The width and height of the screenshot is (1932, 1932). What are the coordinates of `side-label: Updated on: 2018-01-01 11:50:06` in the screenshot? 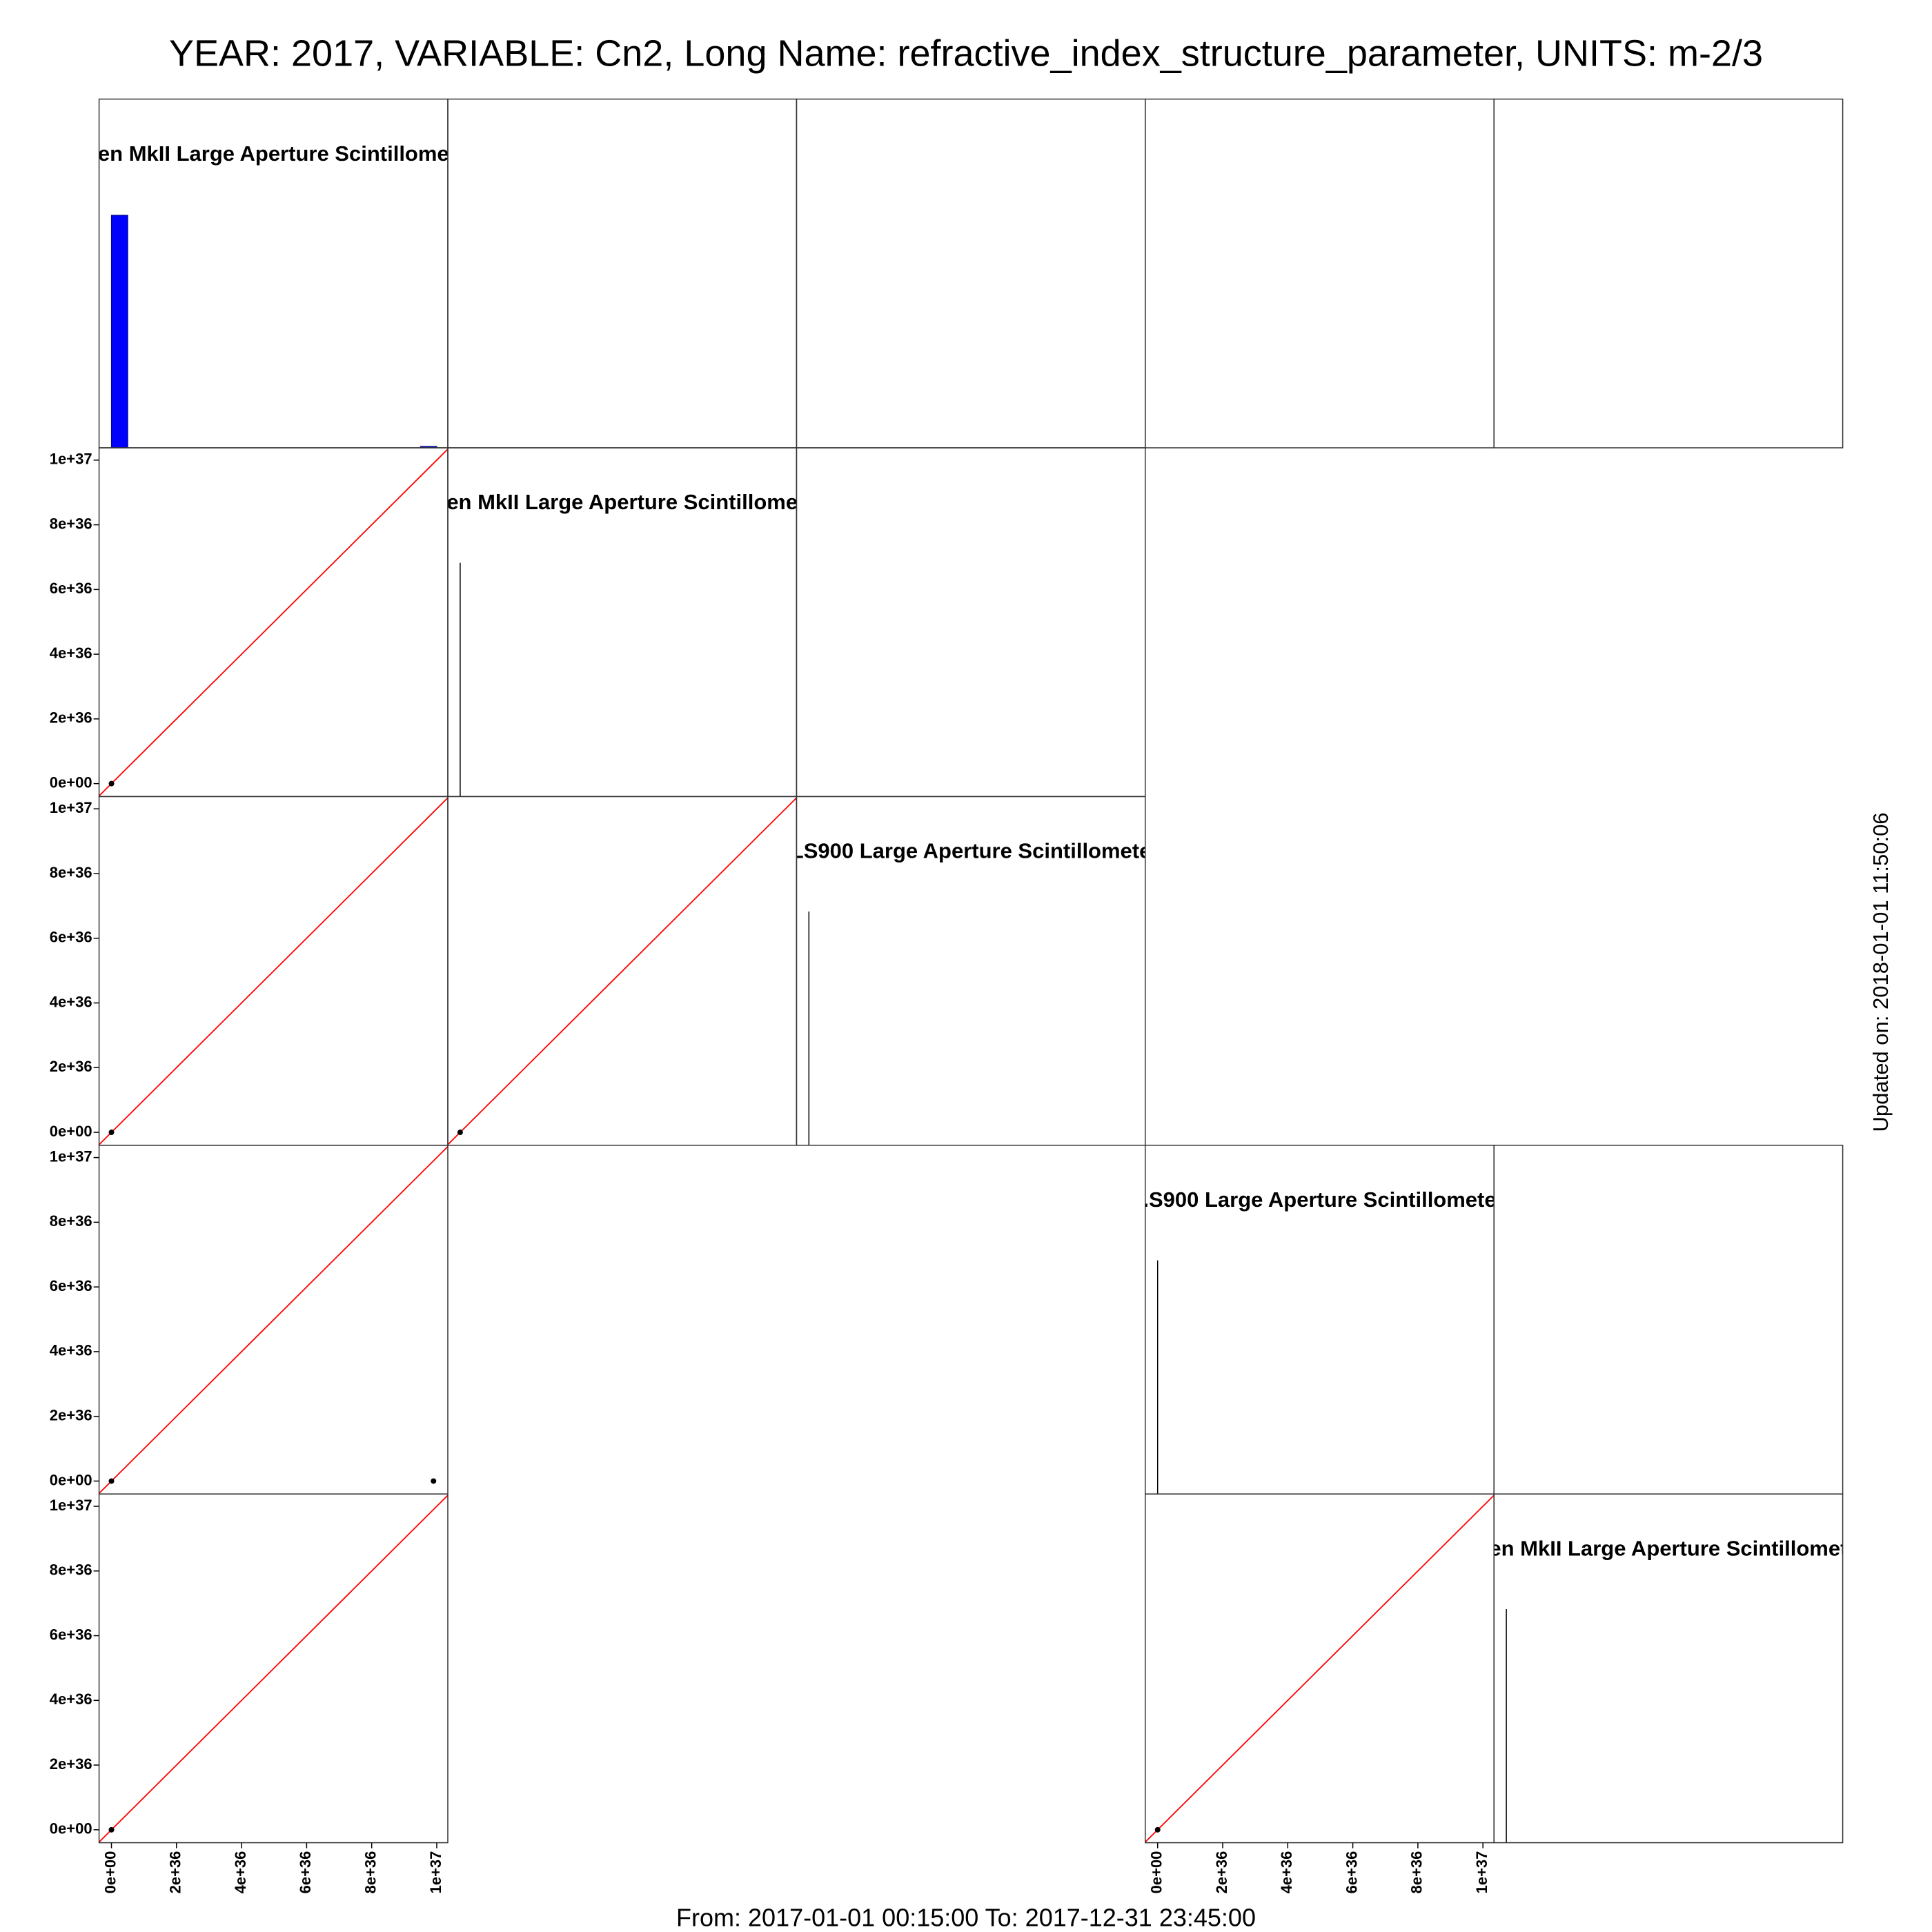 It's located at (1881, 972).